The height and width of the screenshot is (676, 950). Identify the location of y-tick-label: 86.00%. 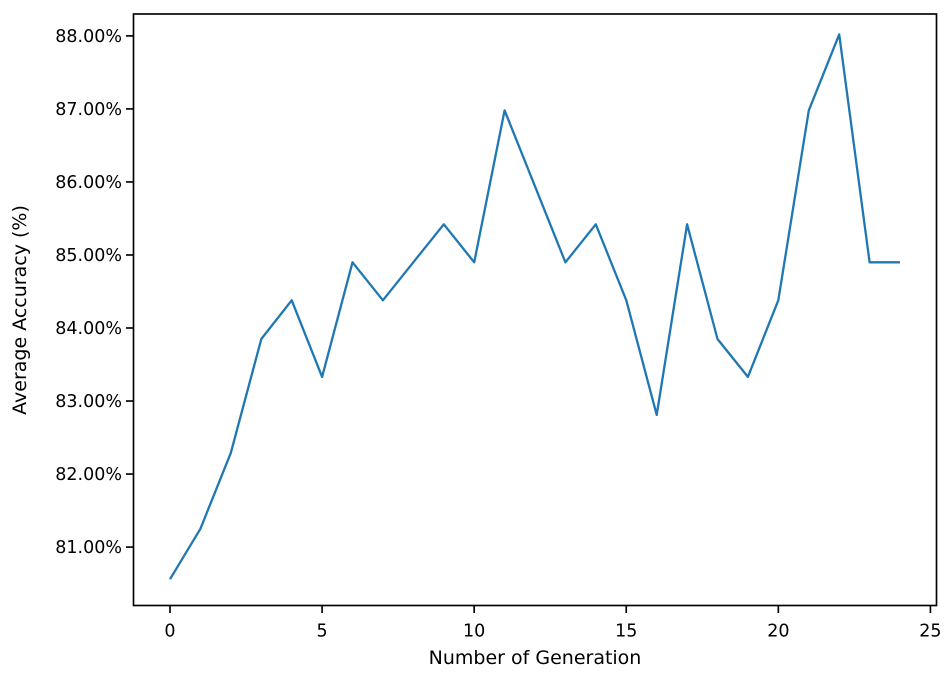
(88, 183).